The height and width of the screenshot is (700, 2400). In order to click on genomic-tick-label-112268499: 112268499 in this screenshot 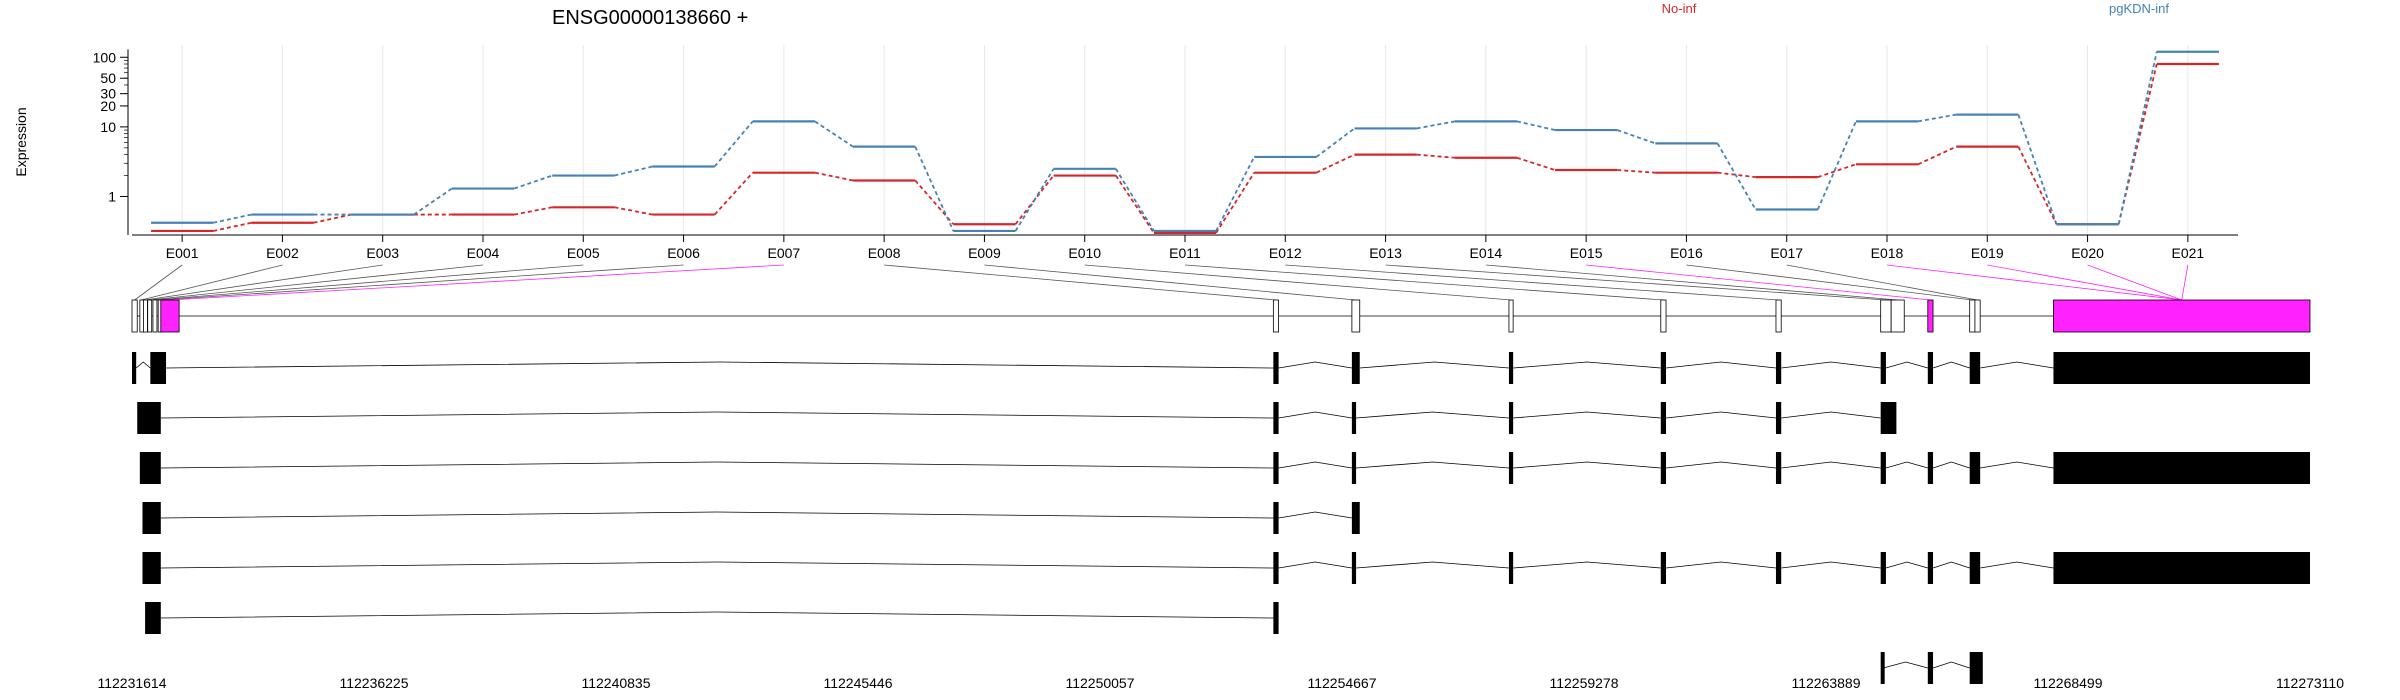, I will do `click(2067, 683)`.